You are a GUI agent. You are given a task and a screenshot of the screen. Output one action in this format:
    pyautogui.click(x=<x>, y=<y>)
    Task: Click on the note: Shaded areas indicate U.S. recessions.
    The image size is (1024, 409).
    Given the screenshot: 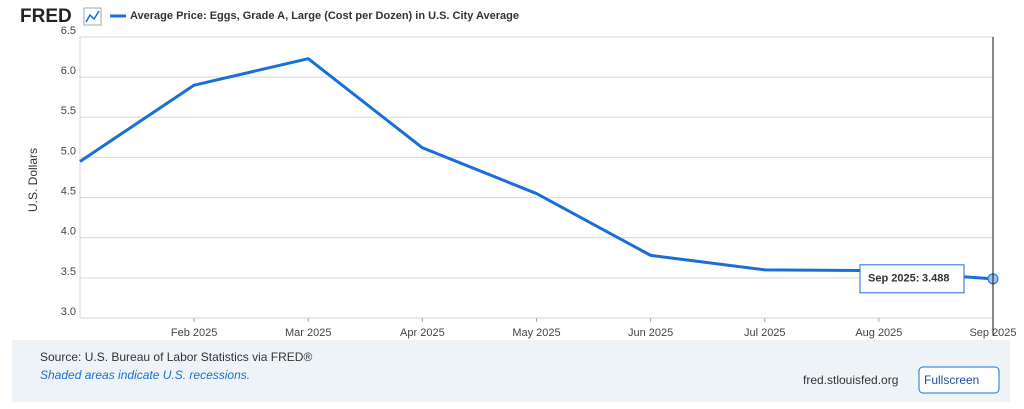 What is the action you would take?
    pyautogui.click(x=145, y=375)
    